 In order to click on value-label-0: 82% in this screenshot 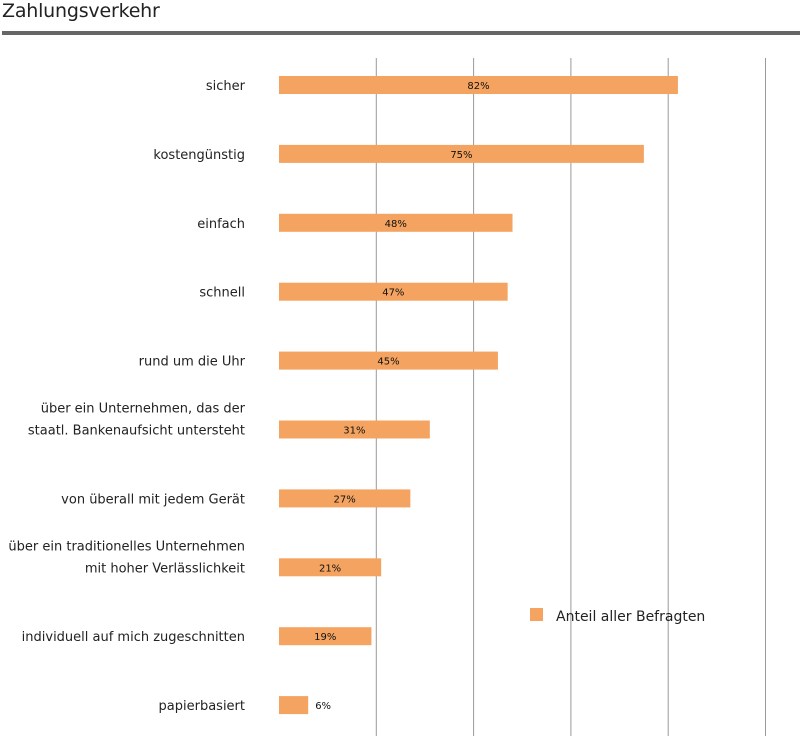, I will do `click(478, 86)`.